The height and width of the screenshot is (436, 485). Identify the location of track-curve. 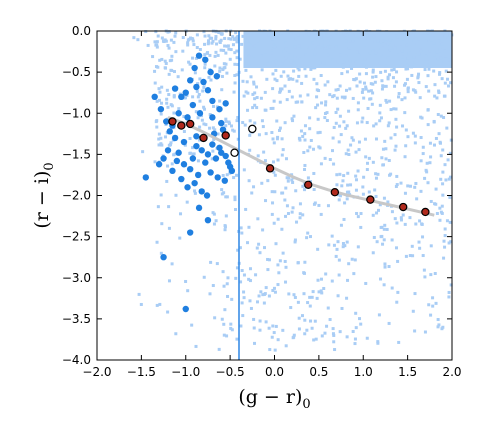
(301, 166).